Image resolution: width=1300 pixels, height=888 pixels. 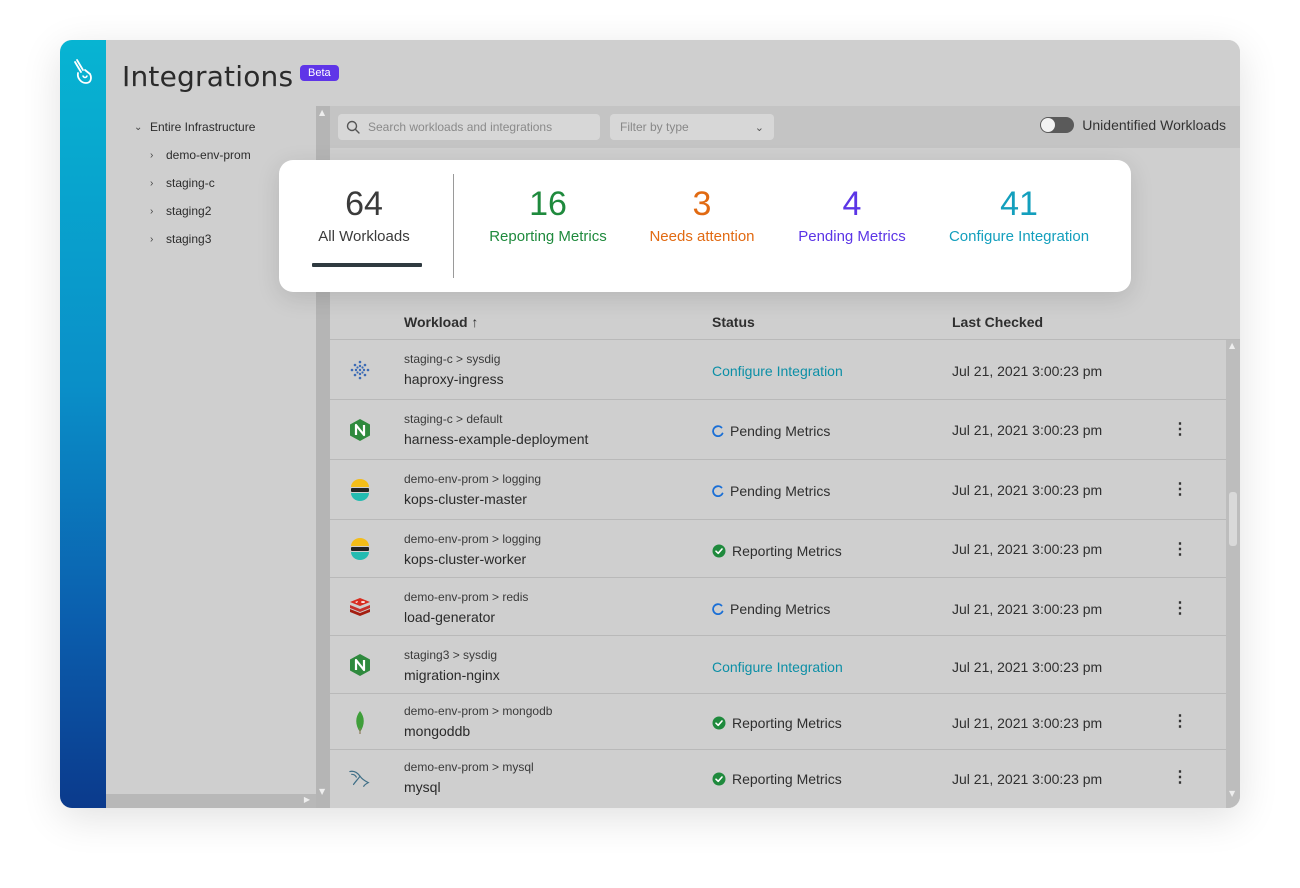 What do you see at coordinates (208, 76) in the screenshot?
I see `page-title: Integrations` at bounding box center [208, 76].